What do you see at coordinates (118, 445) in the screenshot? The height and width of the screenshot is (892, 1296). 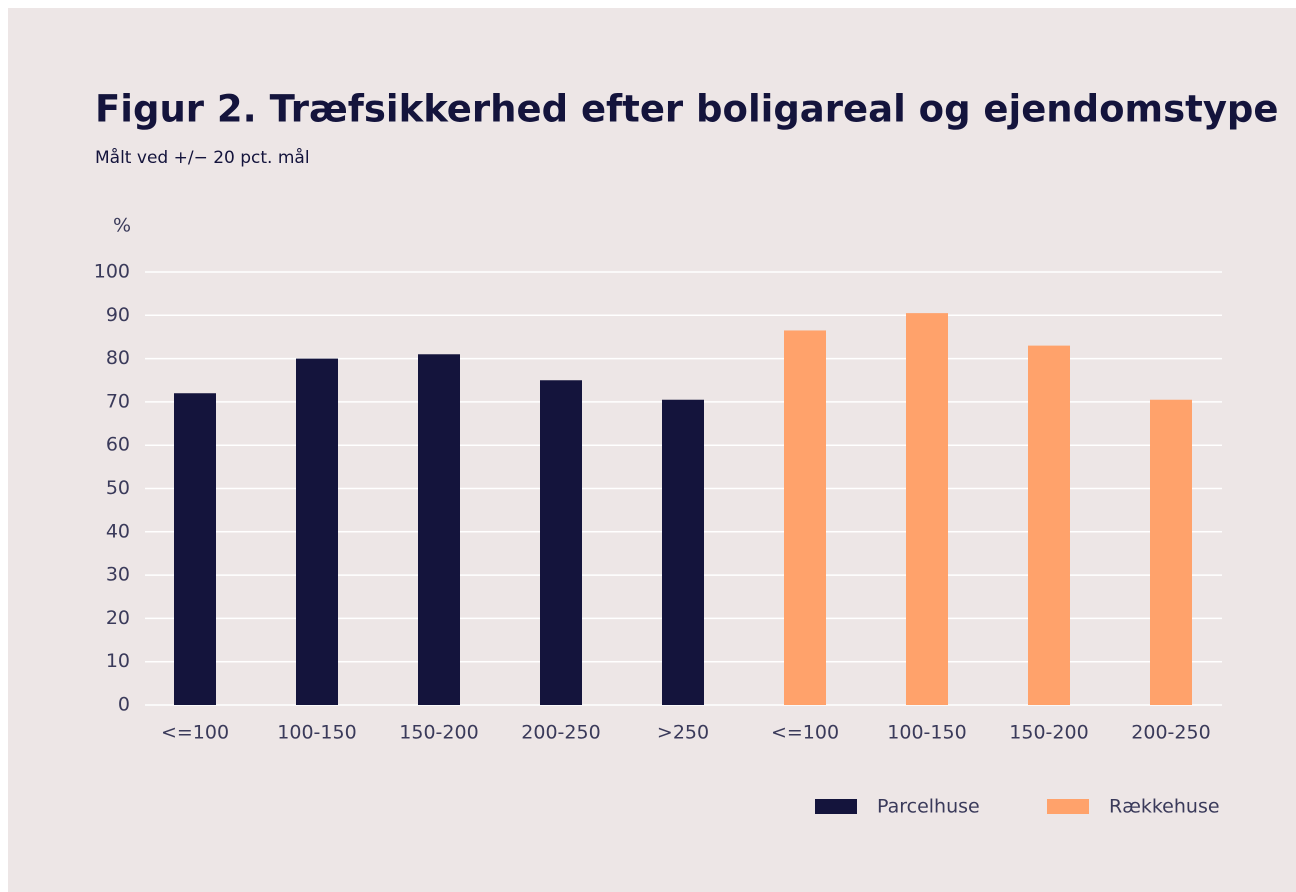 I see `y-tick-label: 60` at bounding box center [118, 445].